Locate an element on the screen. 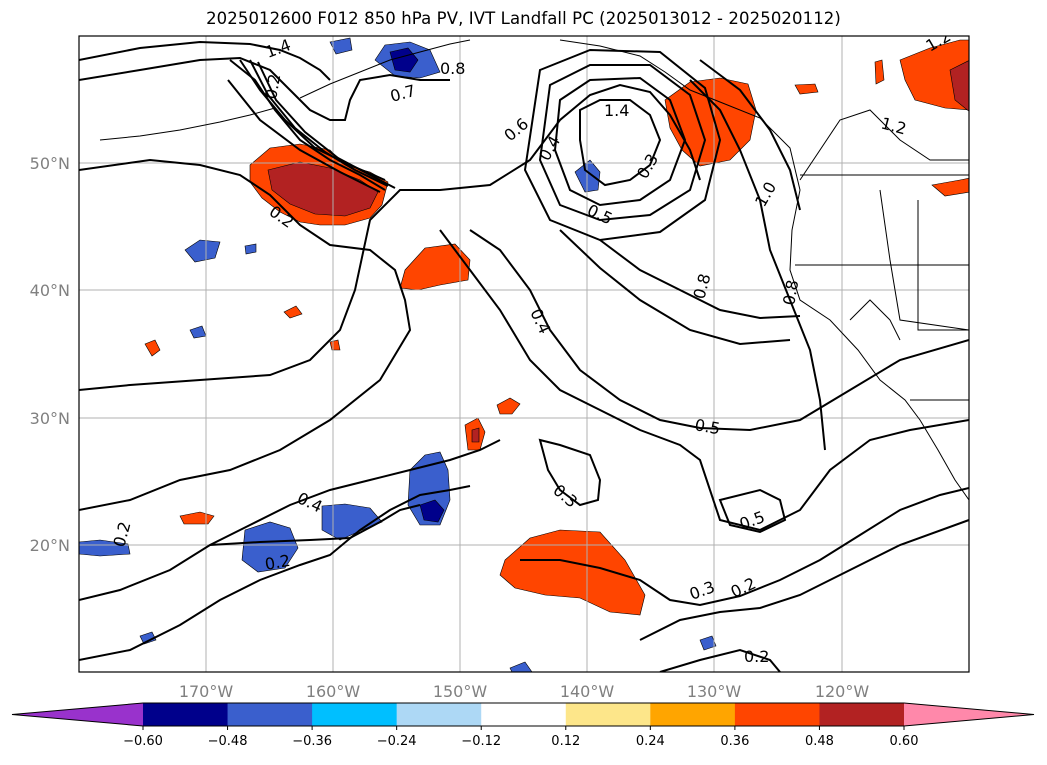 This screenshot has height=765, width=1047. colorbar-tick-label: −0.60 is located at coordinates (143, 741).